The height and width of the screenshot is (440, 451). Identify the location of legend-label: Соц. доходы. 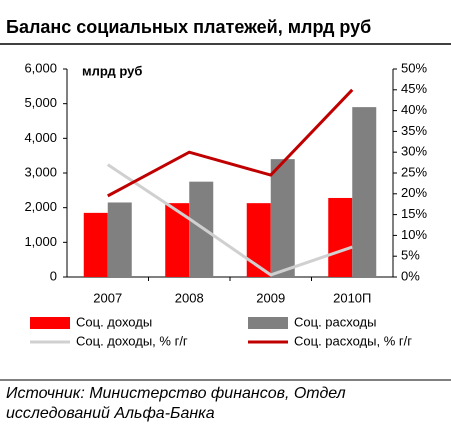
(114, 321).